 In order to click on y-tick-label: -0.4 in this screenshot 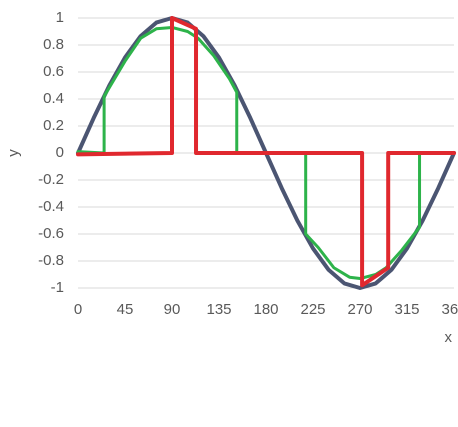, I will do `click(51, 206)`.